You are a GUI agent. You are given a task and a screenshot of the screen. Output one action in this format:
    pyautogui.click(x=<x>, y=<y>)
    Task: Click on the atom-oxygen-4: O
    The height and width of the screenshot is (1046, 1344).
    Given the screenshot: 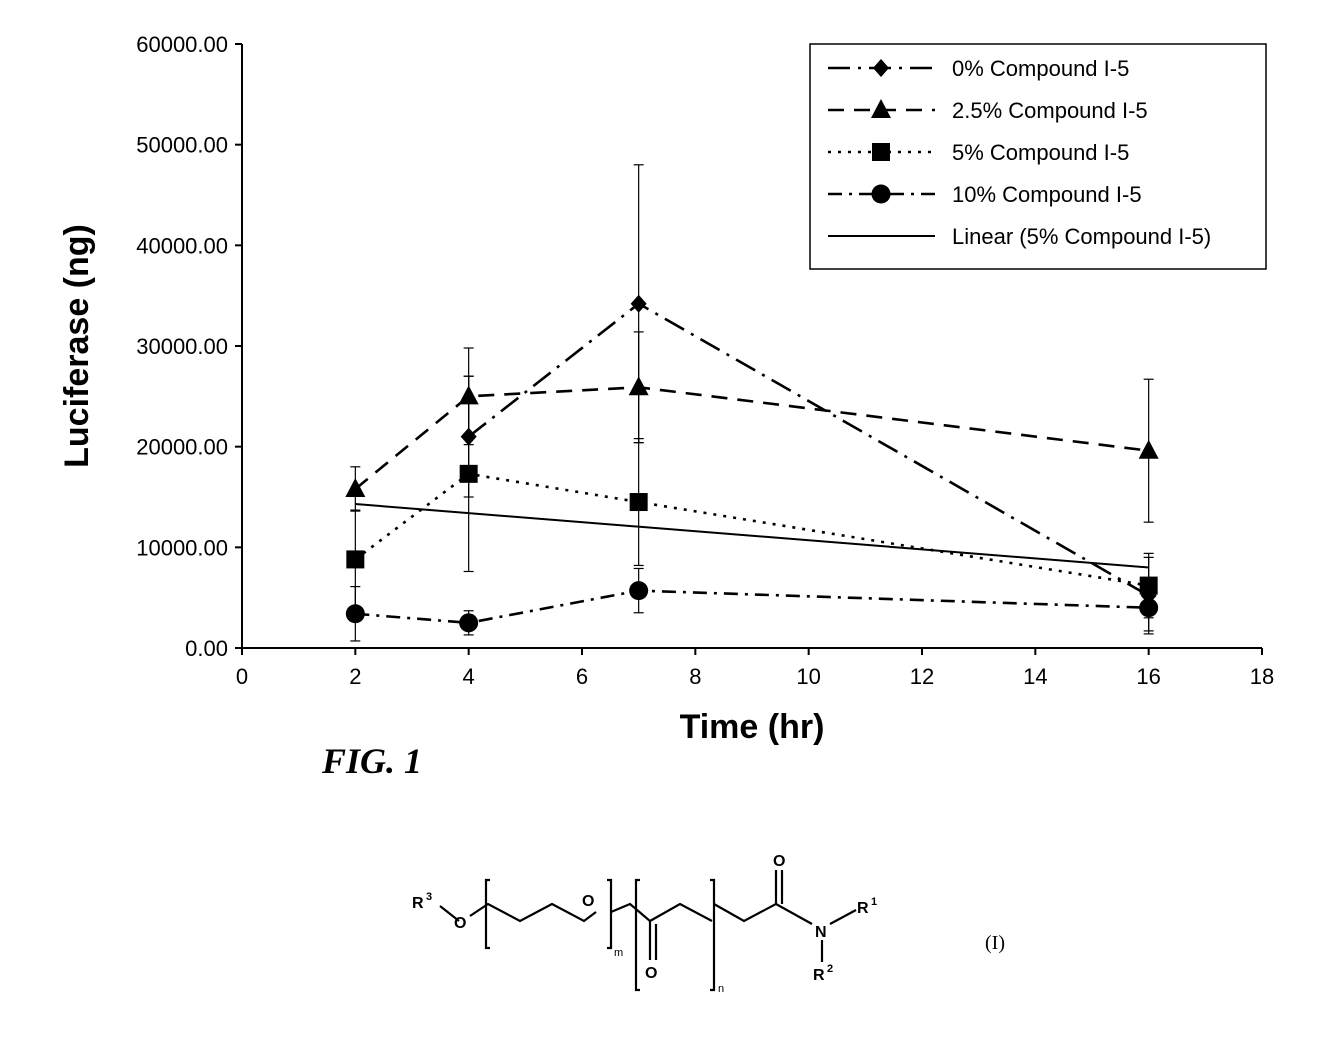 What is the action you would take?
    pyautogui.click(x=779, y=861)
    